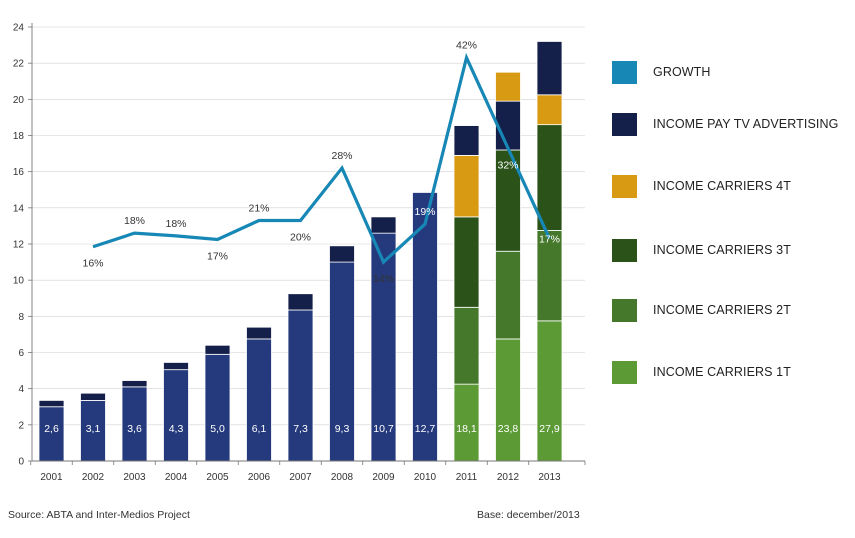  I want to click on legend-swatch-carriers-2t, so click(624, 310).